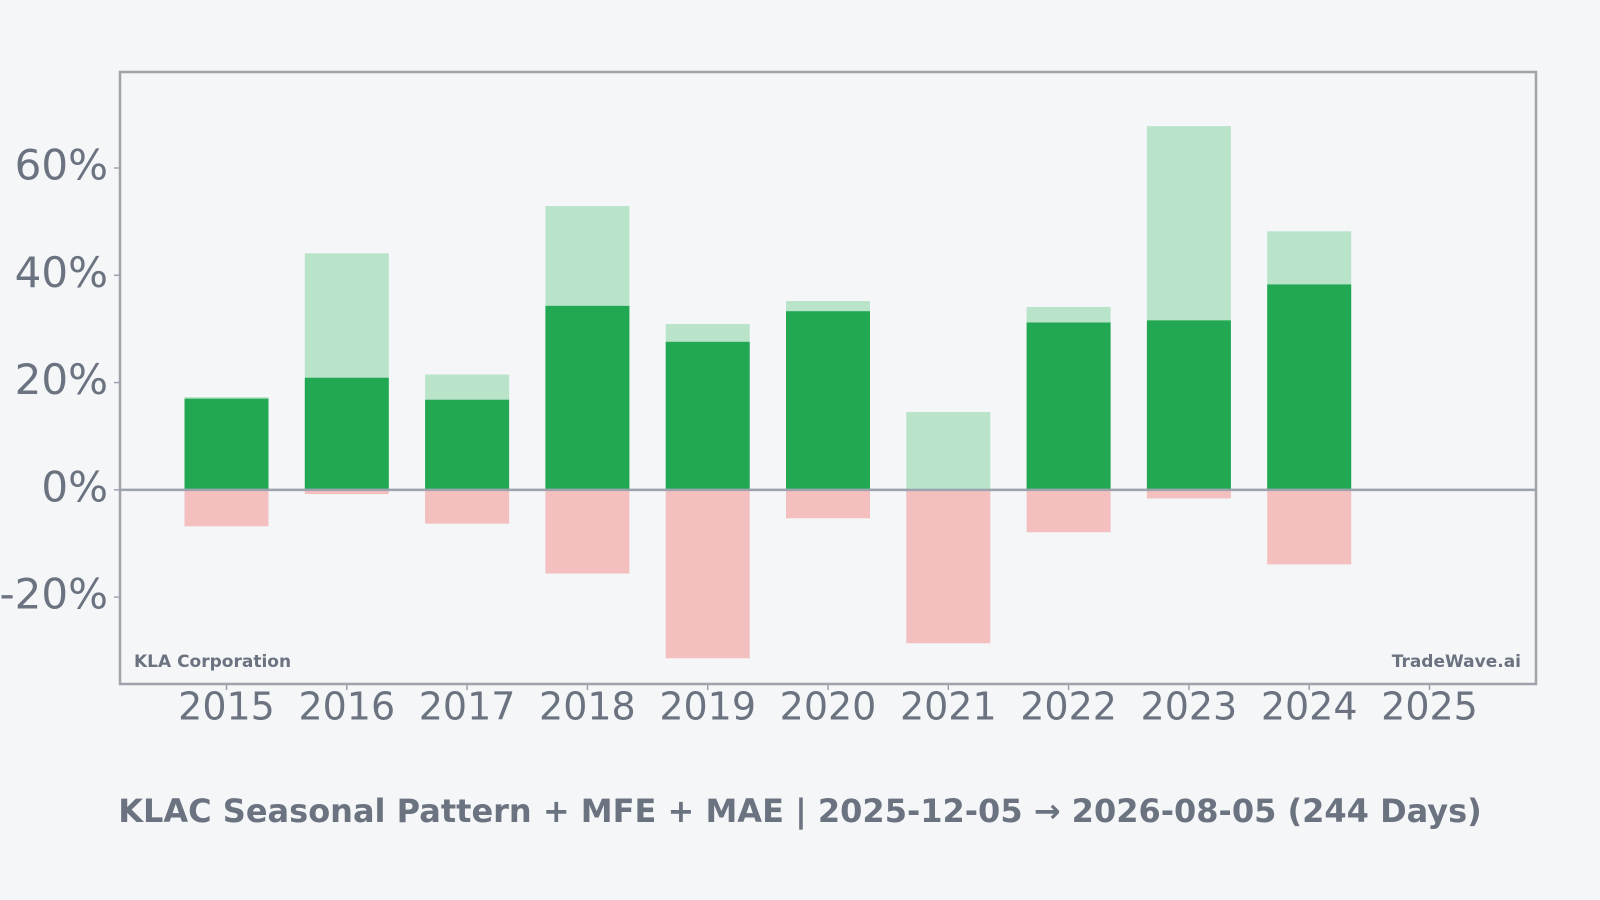  I want to click on x-tick-label: 2025, so click(1429, 707).